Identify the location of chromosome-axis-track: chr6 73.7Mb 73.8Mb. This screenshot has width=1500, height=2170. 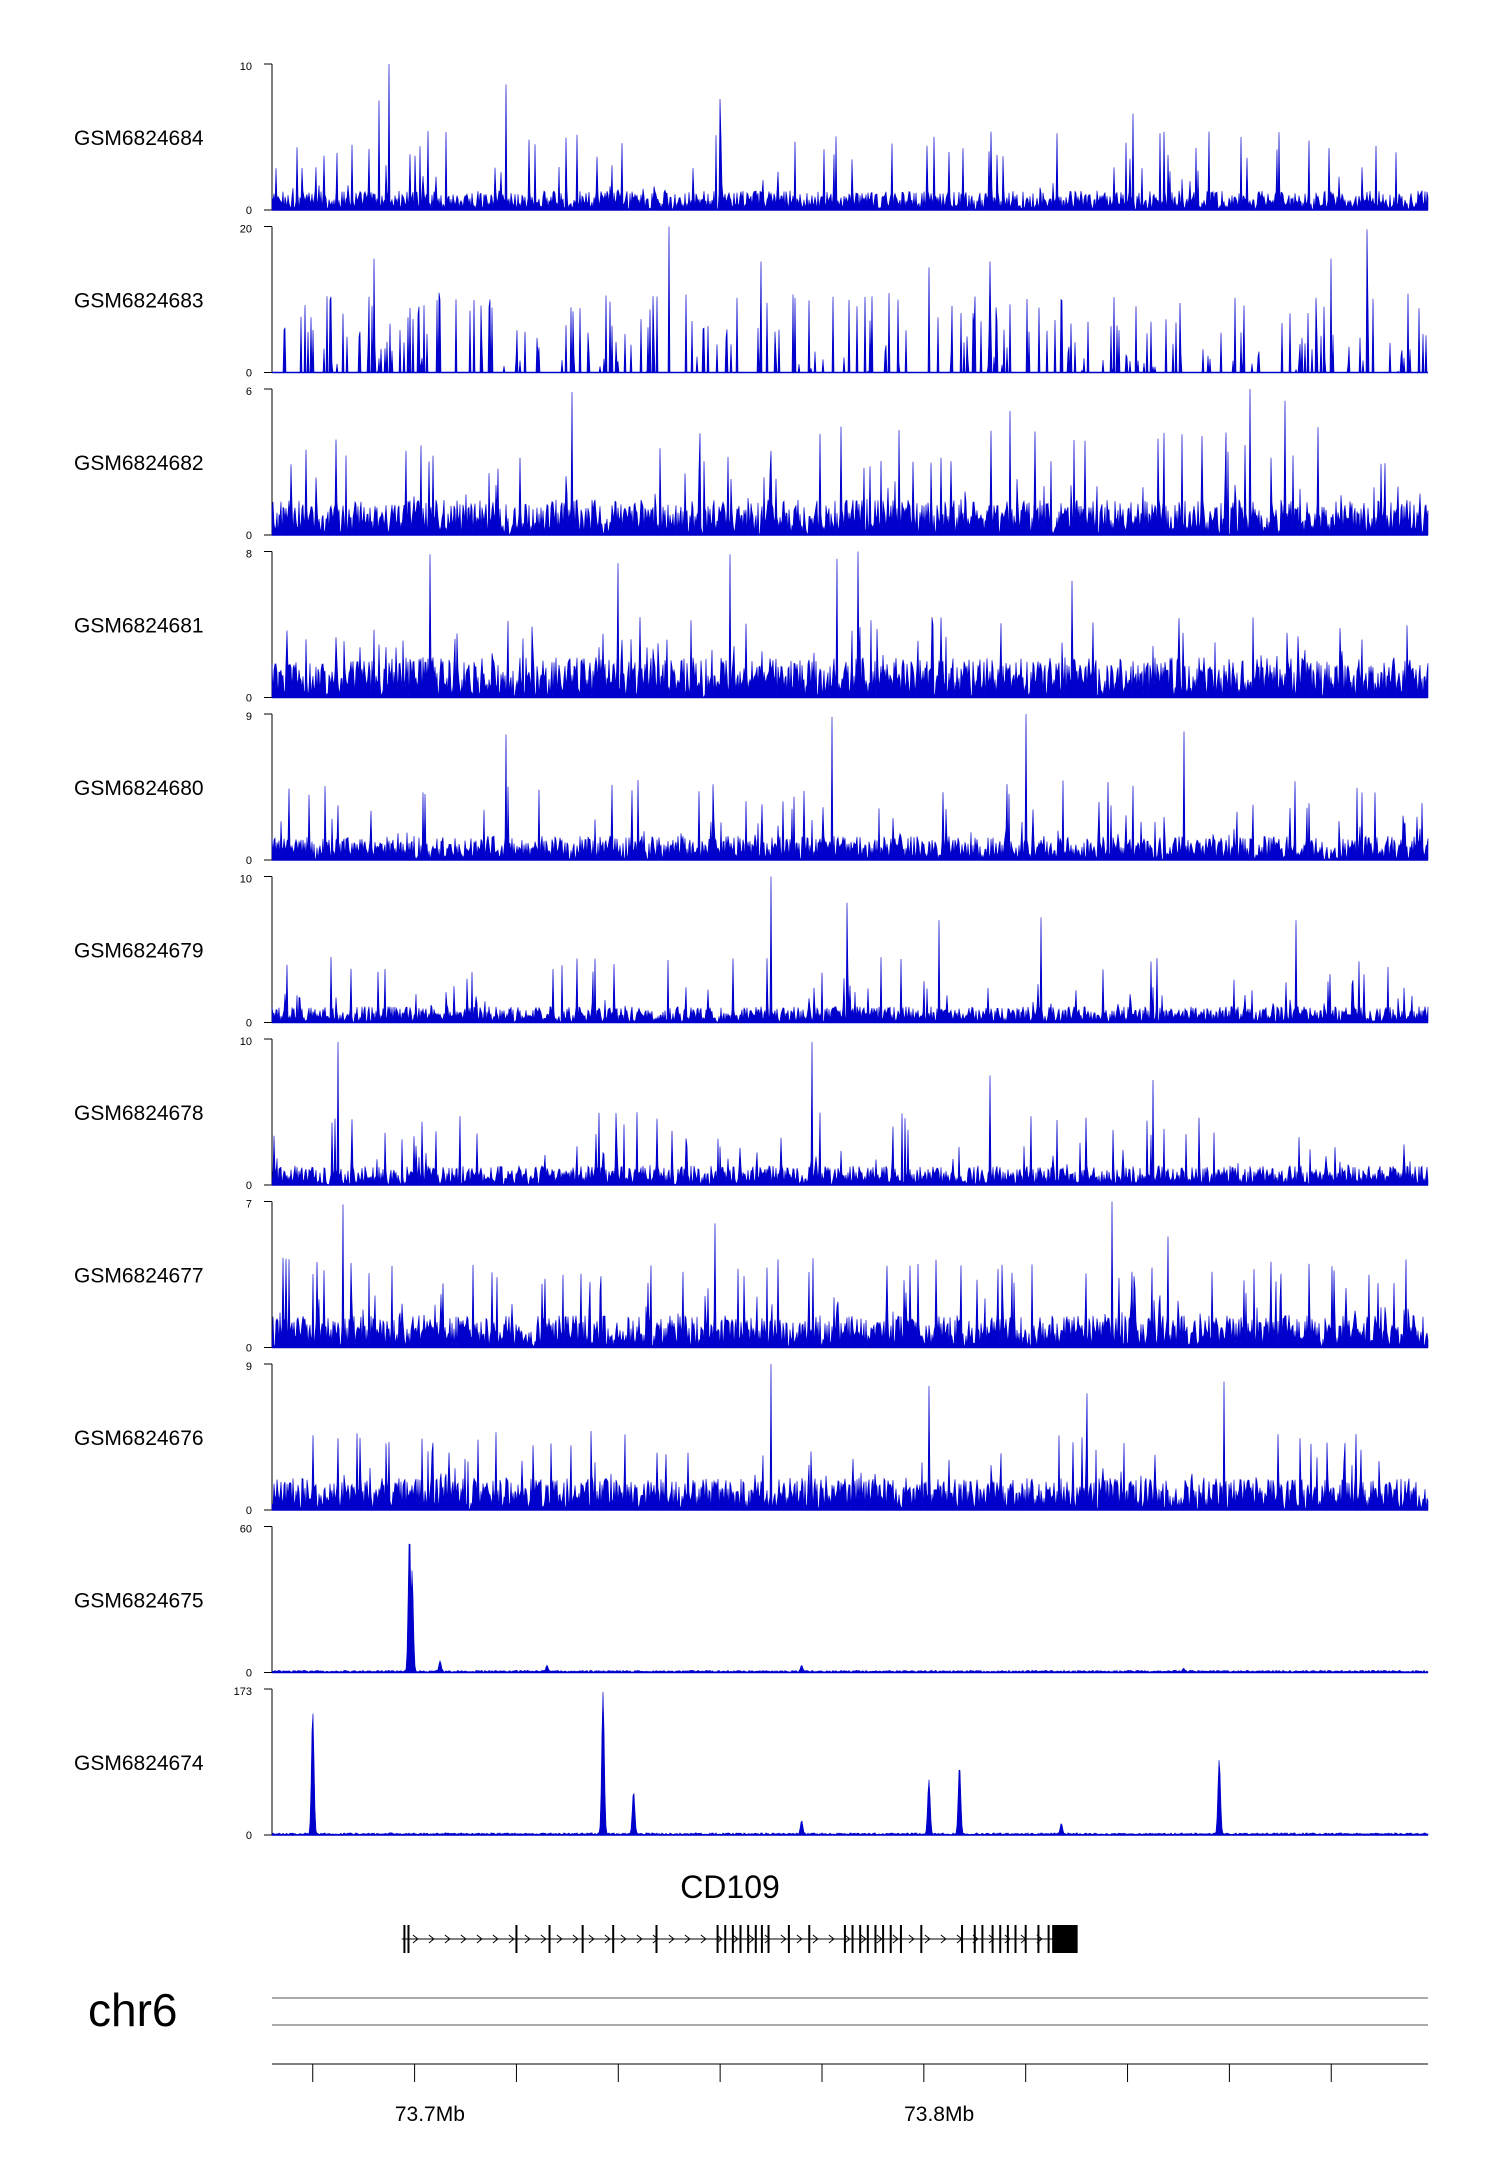
(758, 2055).